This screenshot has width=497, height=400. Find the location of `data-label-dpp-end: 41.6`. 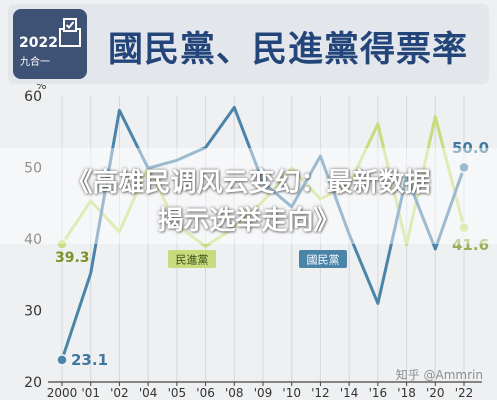

data-label-dpp-end: 41.6 is located at coordinates (470, 245).